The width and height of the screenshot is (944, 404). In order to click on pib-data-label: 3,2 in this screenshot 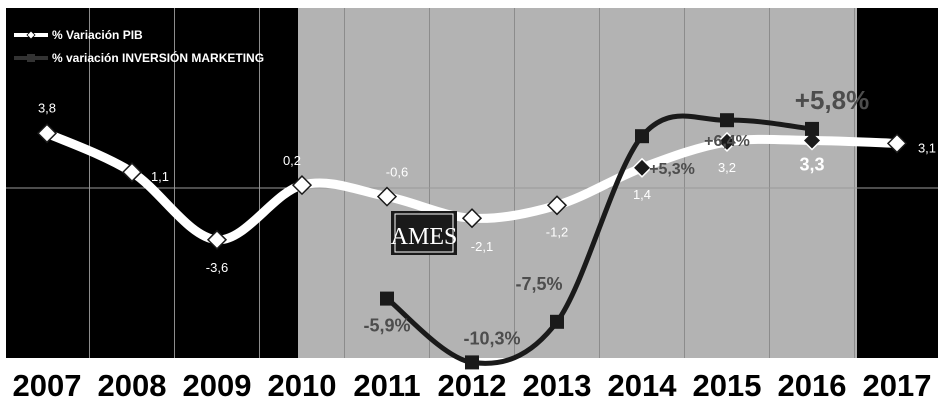, I will do `click(727, 167)`.